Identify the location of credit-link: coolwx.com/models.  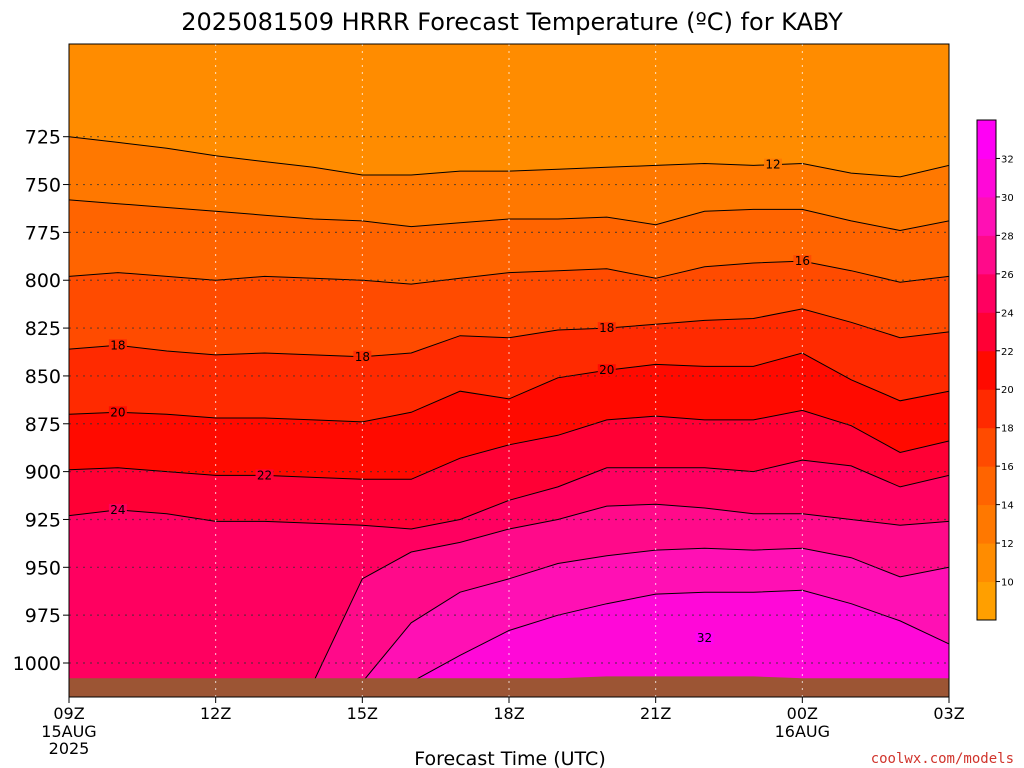
(942, 759).